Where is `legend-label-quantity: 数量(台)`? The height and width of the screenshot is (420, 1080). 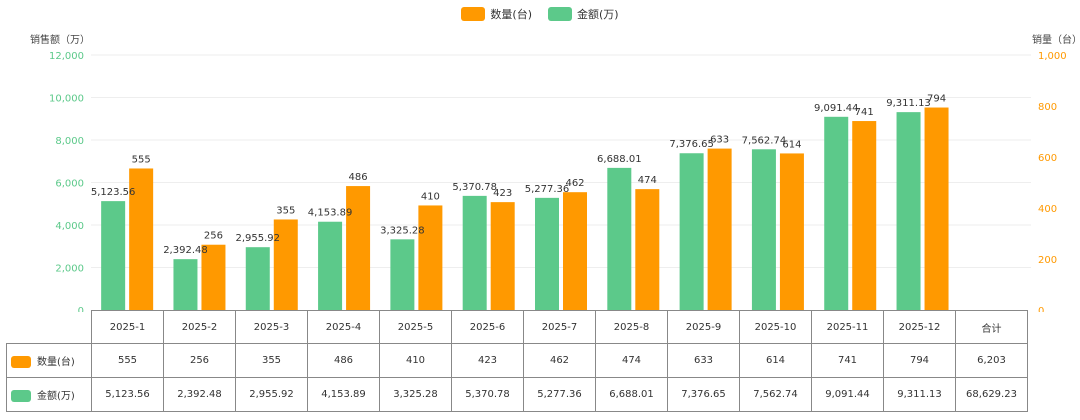
legend-label-quantity: 数量(台) is located at coordinates (511, 14).